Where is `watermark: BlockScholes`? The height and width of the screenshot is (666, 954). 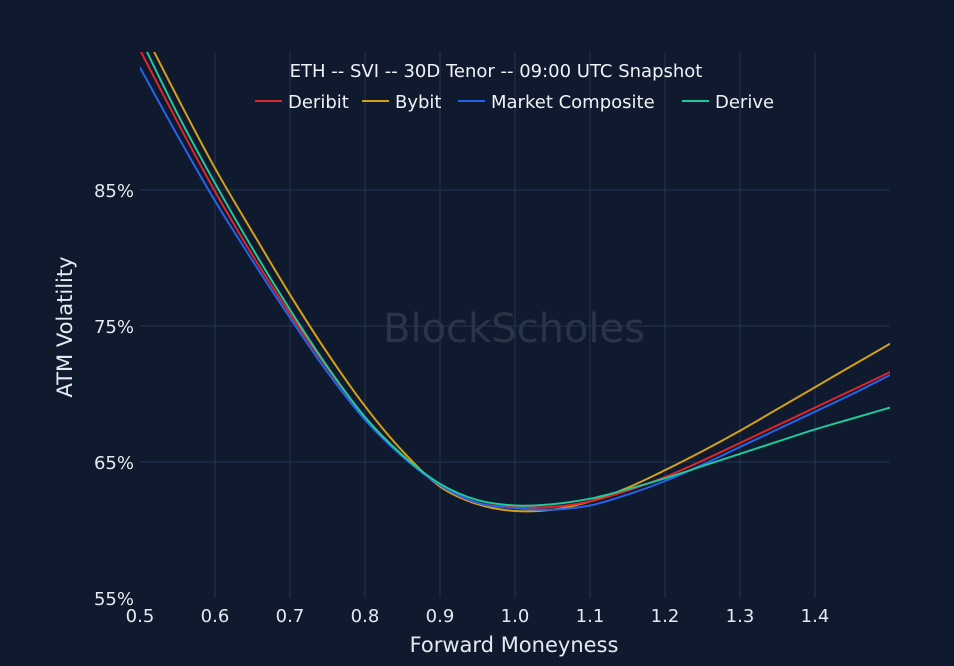 watermark: BlockScholes is located at coordinates (514, 329).